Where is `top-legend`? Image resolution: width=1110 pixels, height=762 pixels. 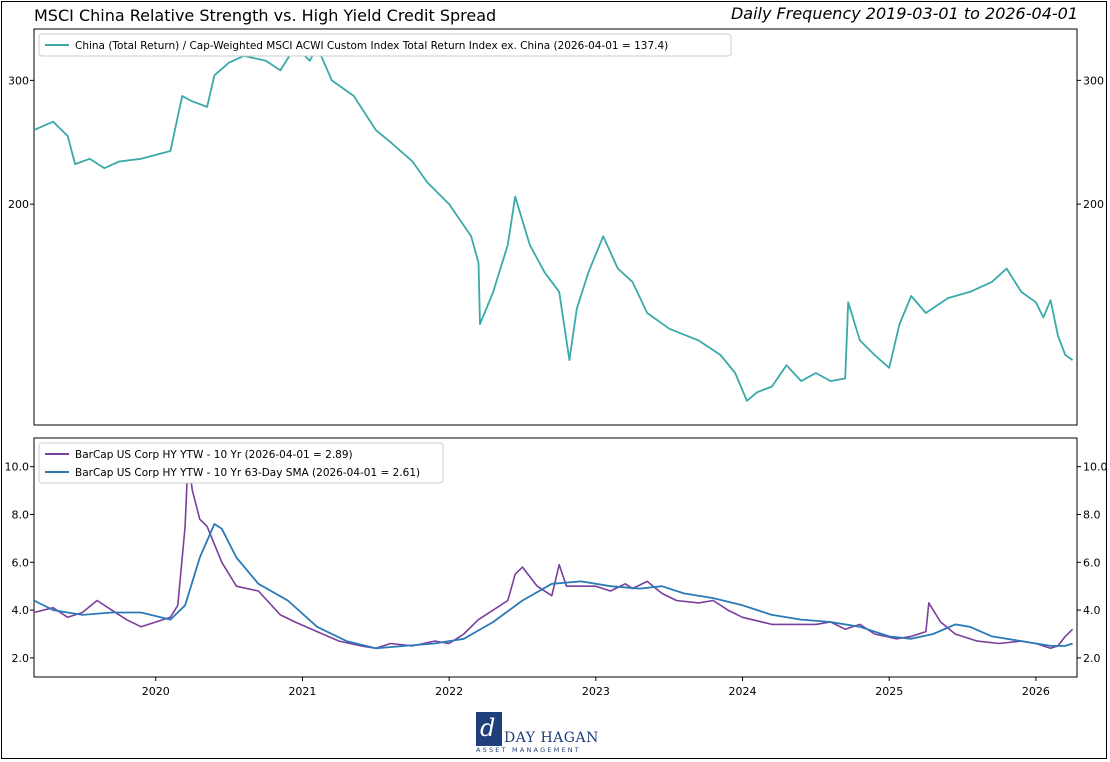 top-legend is located at coordinates (385, 45).